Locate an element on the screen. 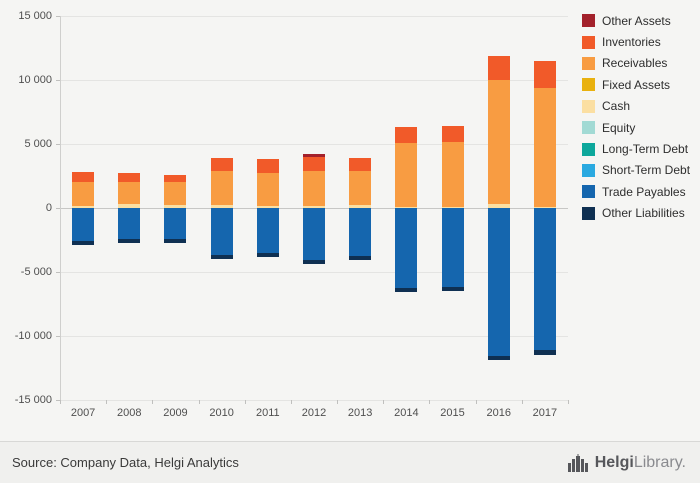 The width and height of the screenshot is (700, 483). legend-label: Receivables is located at coordinates (635, 63).